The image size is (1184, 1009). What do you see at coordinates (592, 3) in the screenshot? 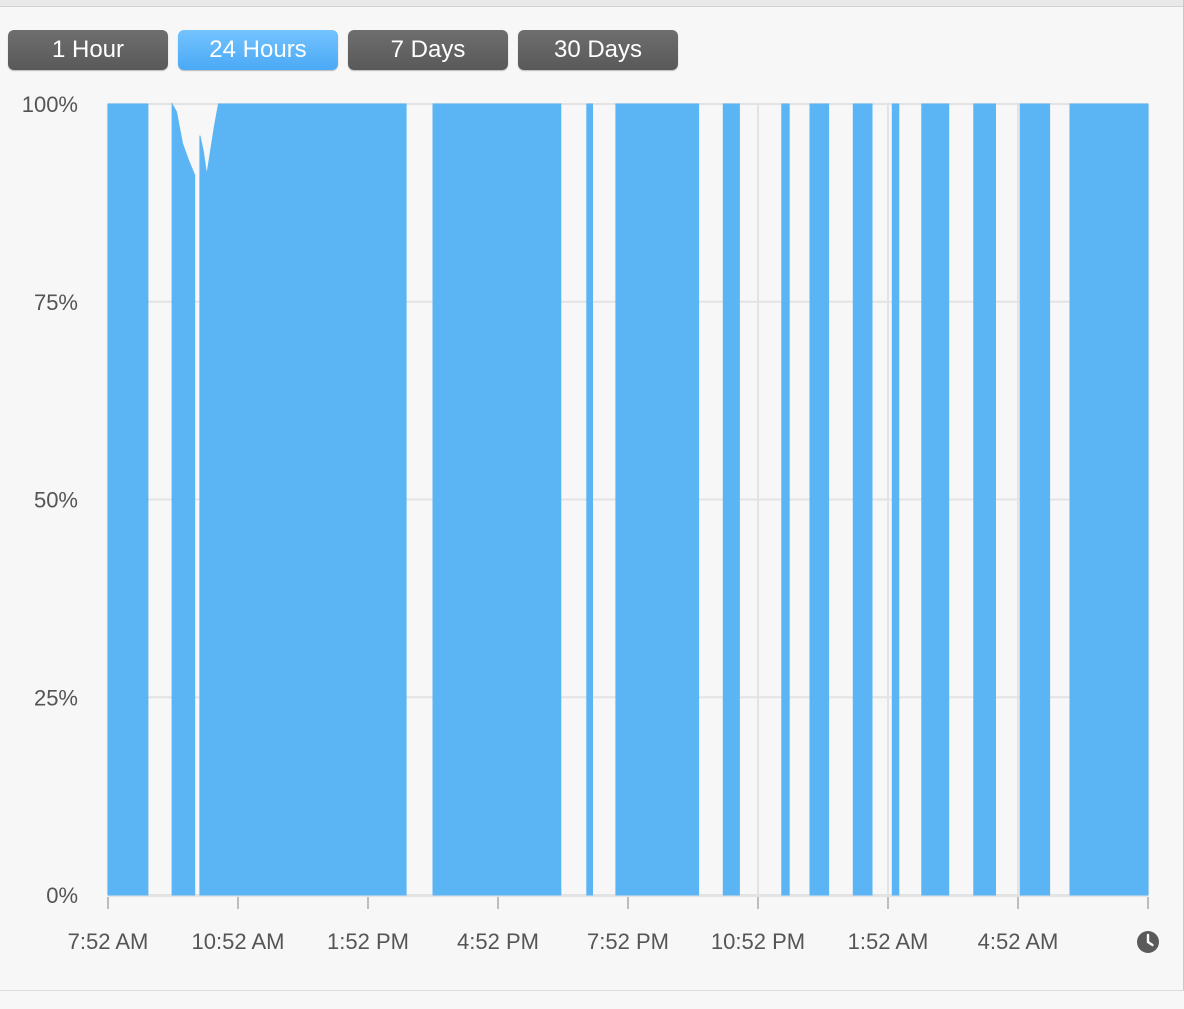
I see `window-top-edge` at bounding box center [592, 3].